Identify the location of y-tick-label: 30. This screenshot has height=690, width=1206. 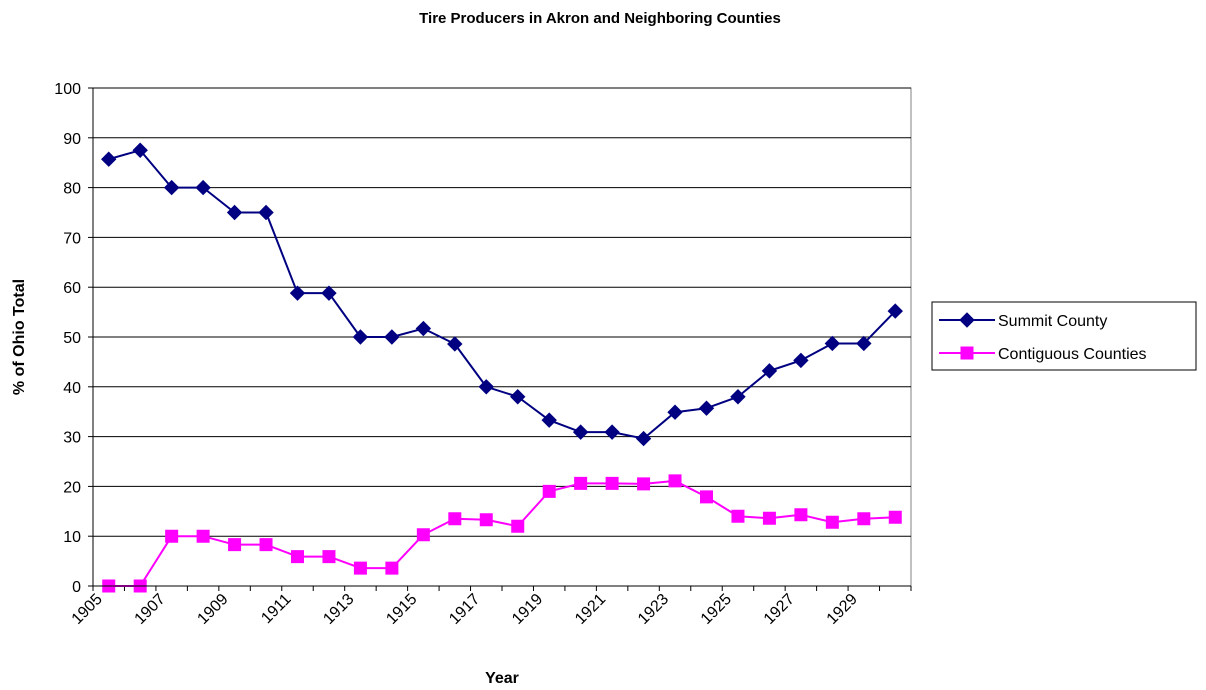
(72, 438).